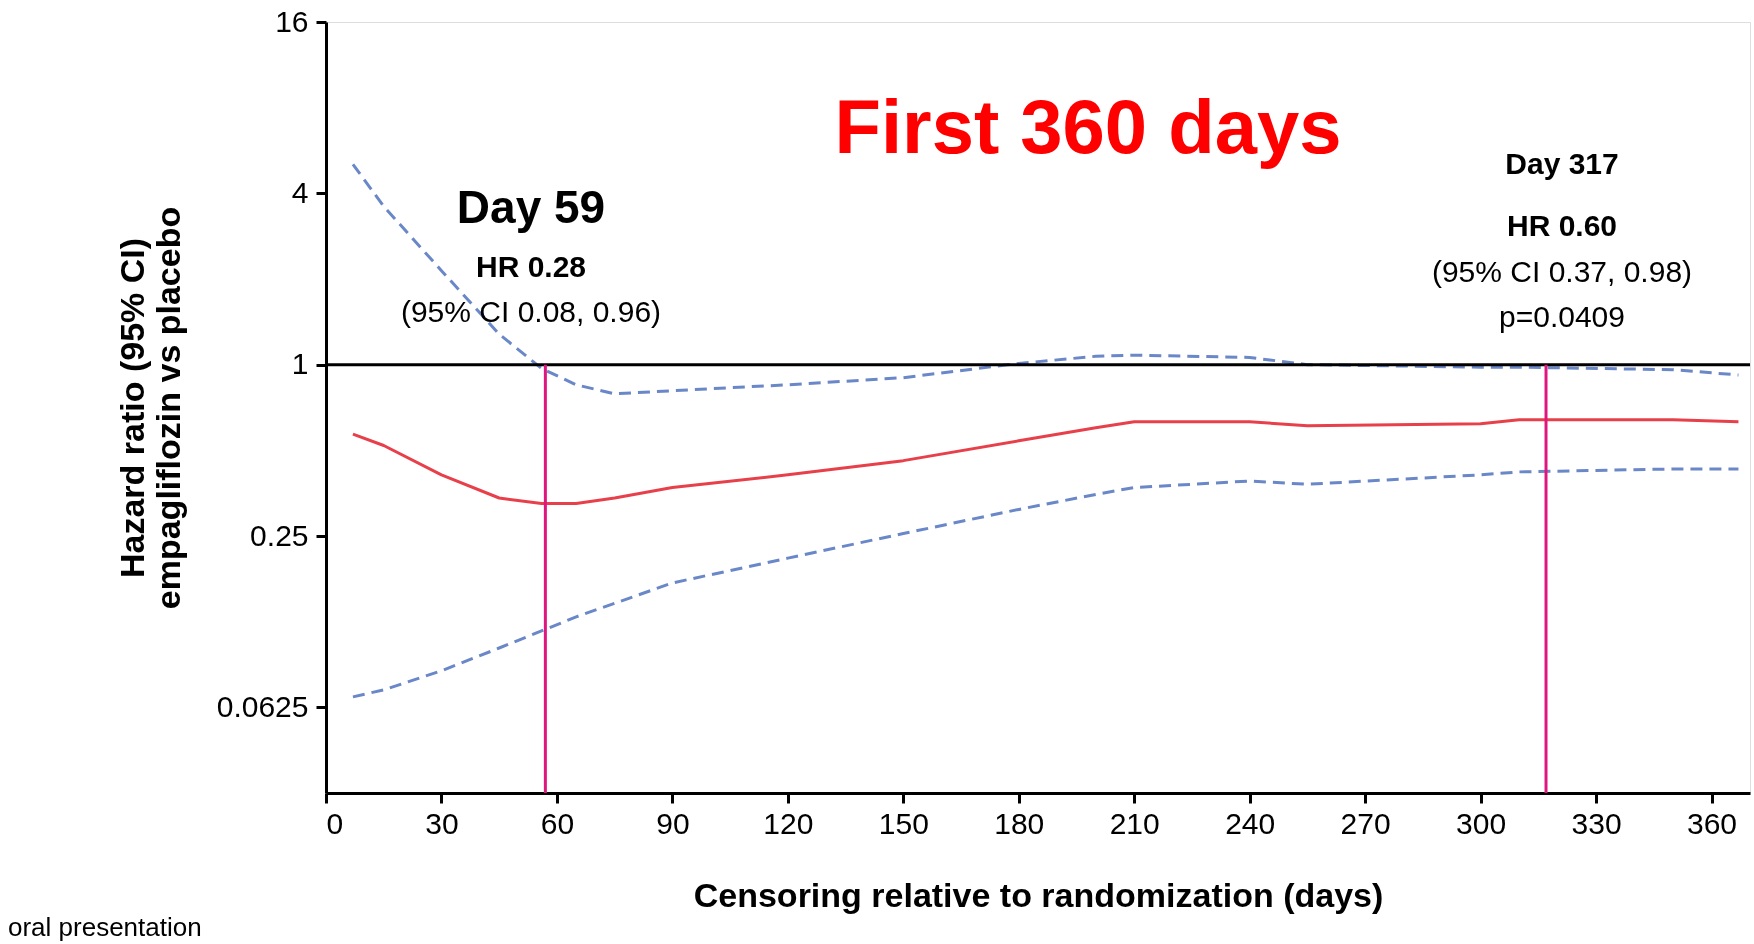 The width and height of the screenshot is (1754, 944). What do you see at coordinates (1038, 894) in the screenshot?
I see `x-axis-title: Censoring relative to randomization (days)` at bounding box center [1038, 894].